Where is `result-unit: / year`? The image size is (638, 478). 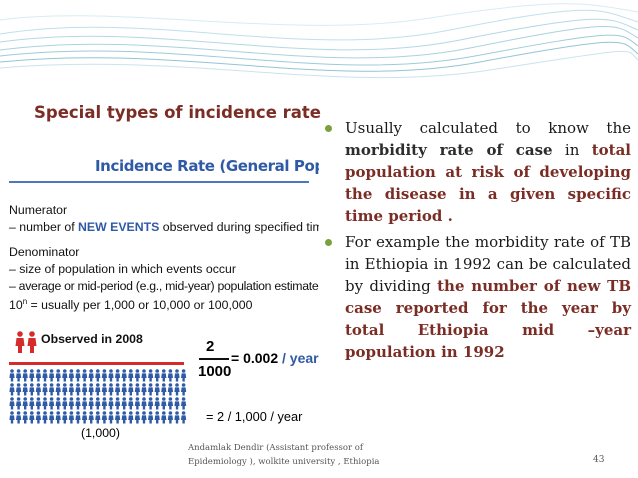 result-unit: / year is located at coordinates (300, 358).